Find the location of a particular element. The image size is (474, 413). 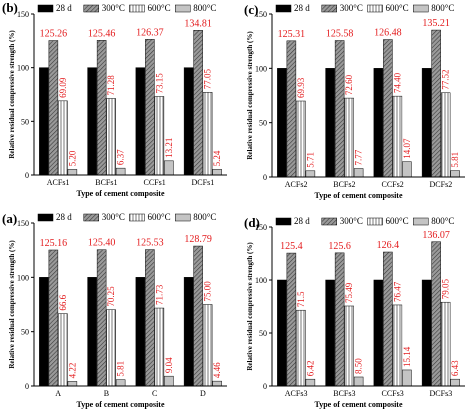

chart-1-y-tick-label: 50 is located at coordinates (263, 123).